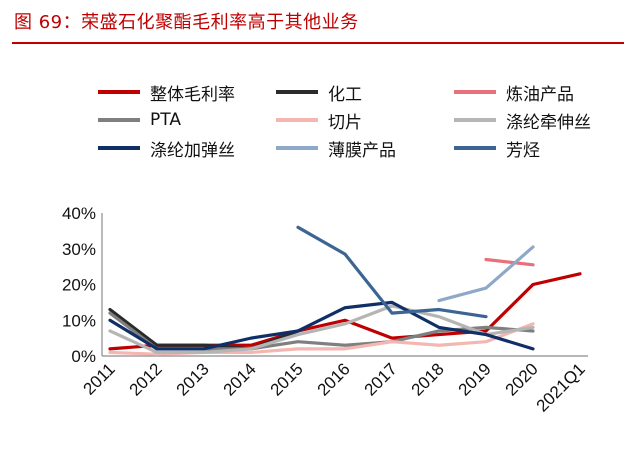 The width and height of the screenshot is (639, 458). I want to click on legend-item: 炼油产品, so click(514, 92).